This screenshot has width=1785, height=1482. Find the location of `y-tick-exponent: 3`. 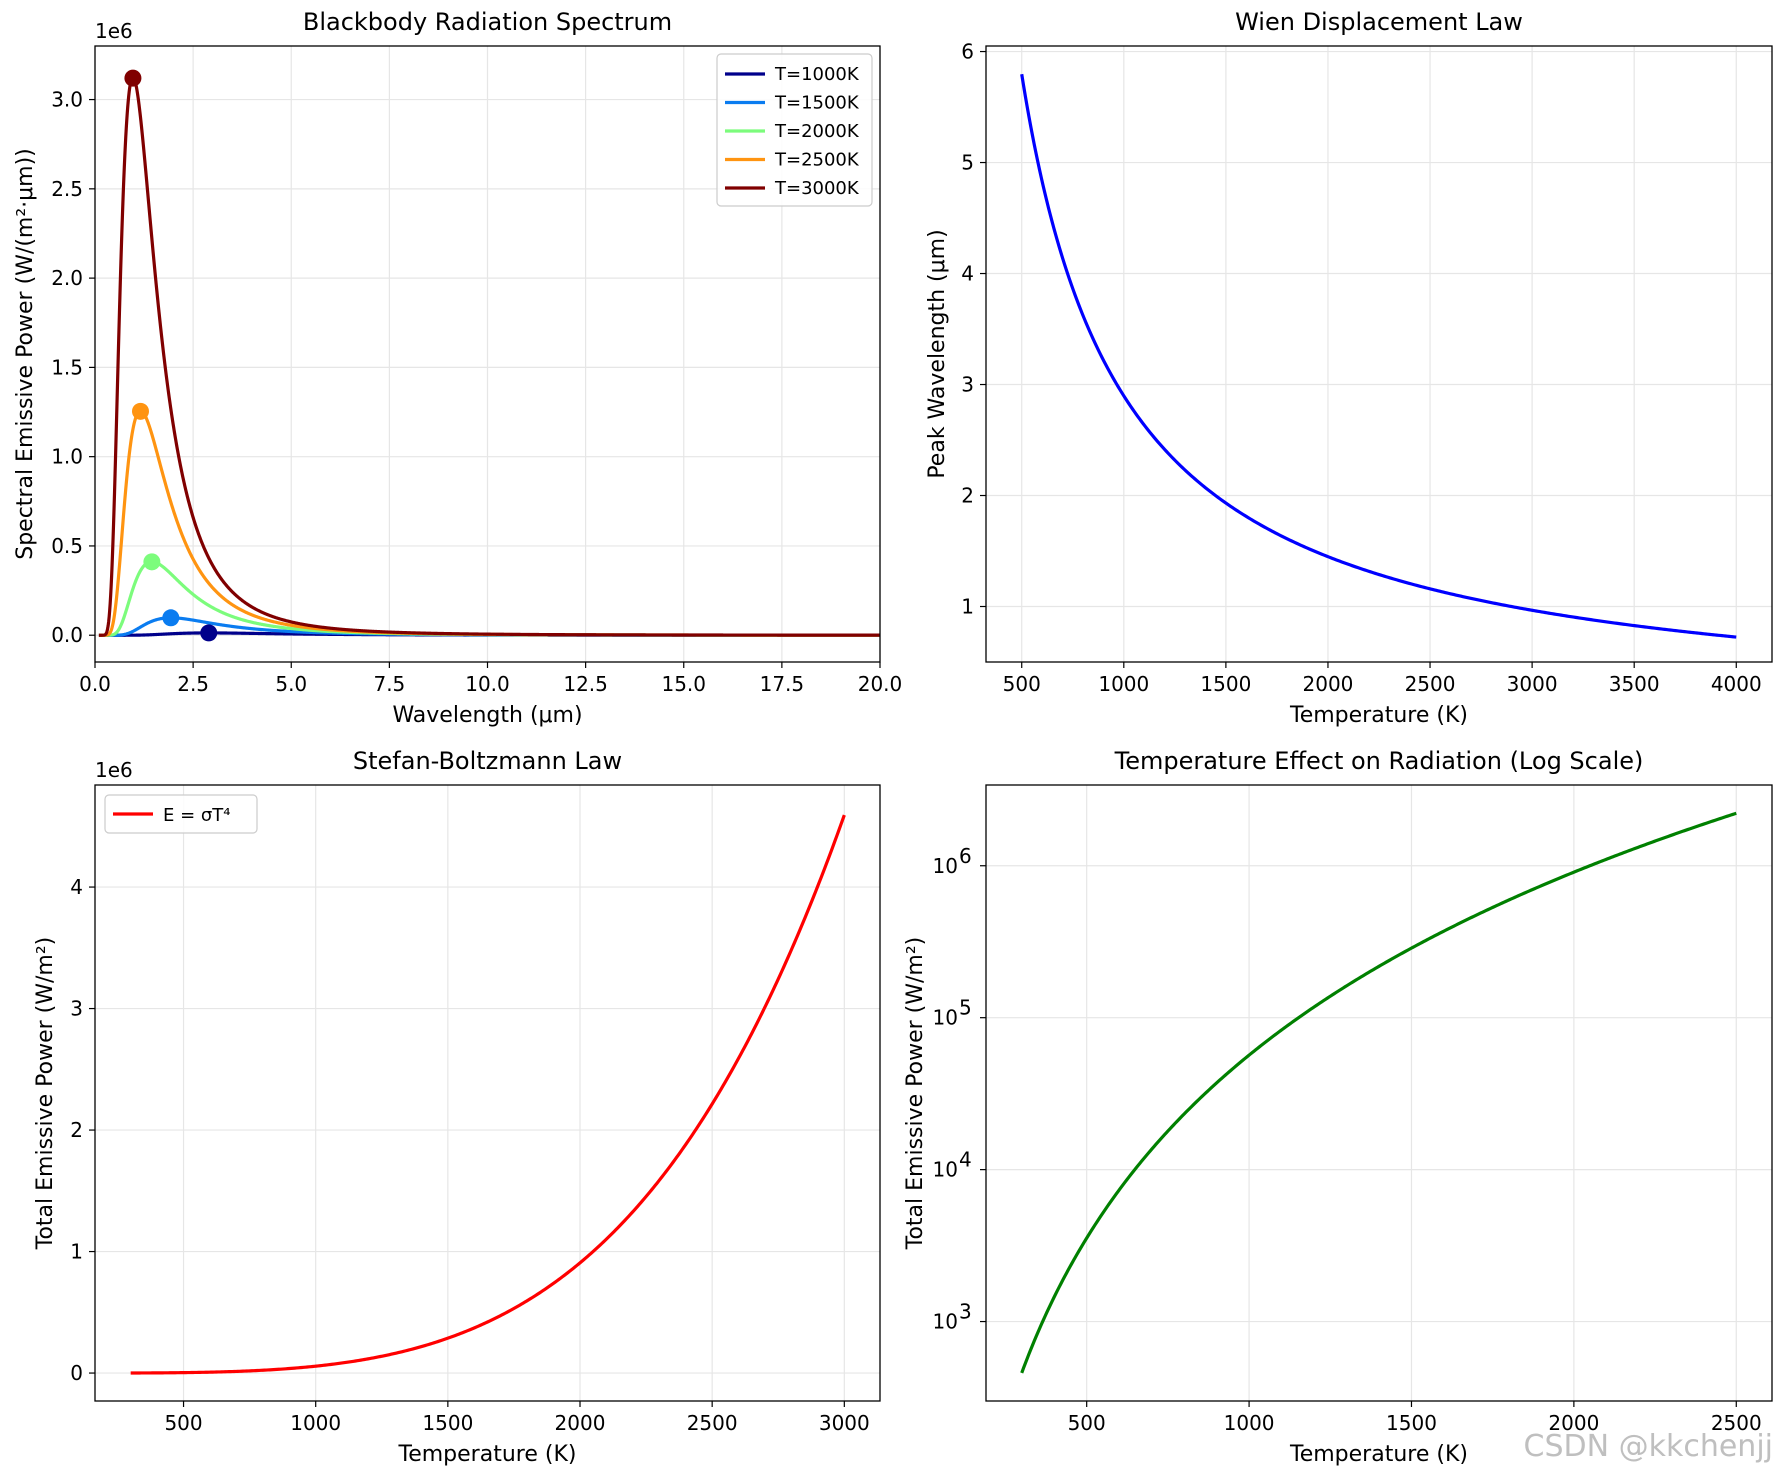

y-tick-exponent: 3 is located at coordinates (965, 1312).